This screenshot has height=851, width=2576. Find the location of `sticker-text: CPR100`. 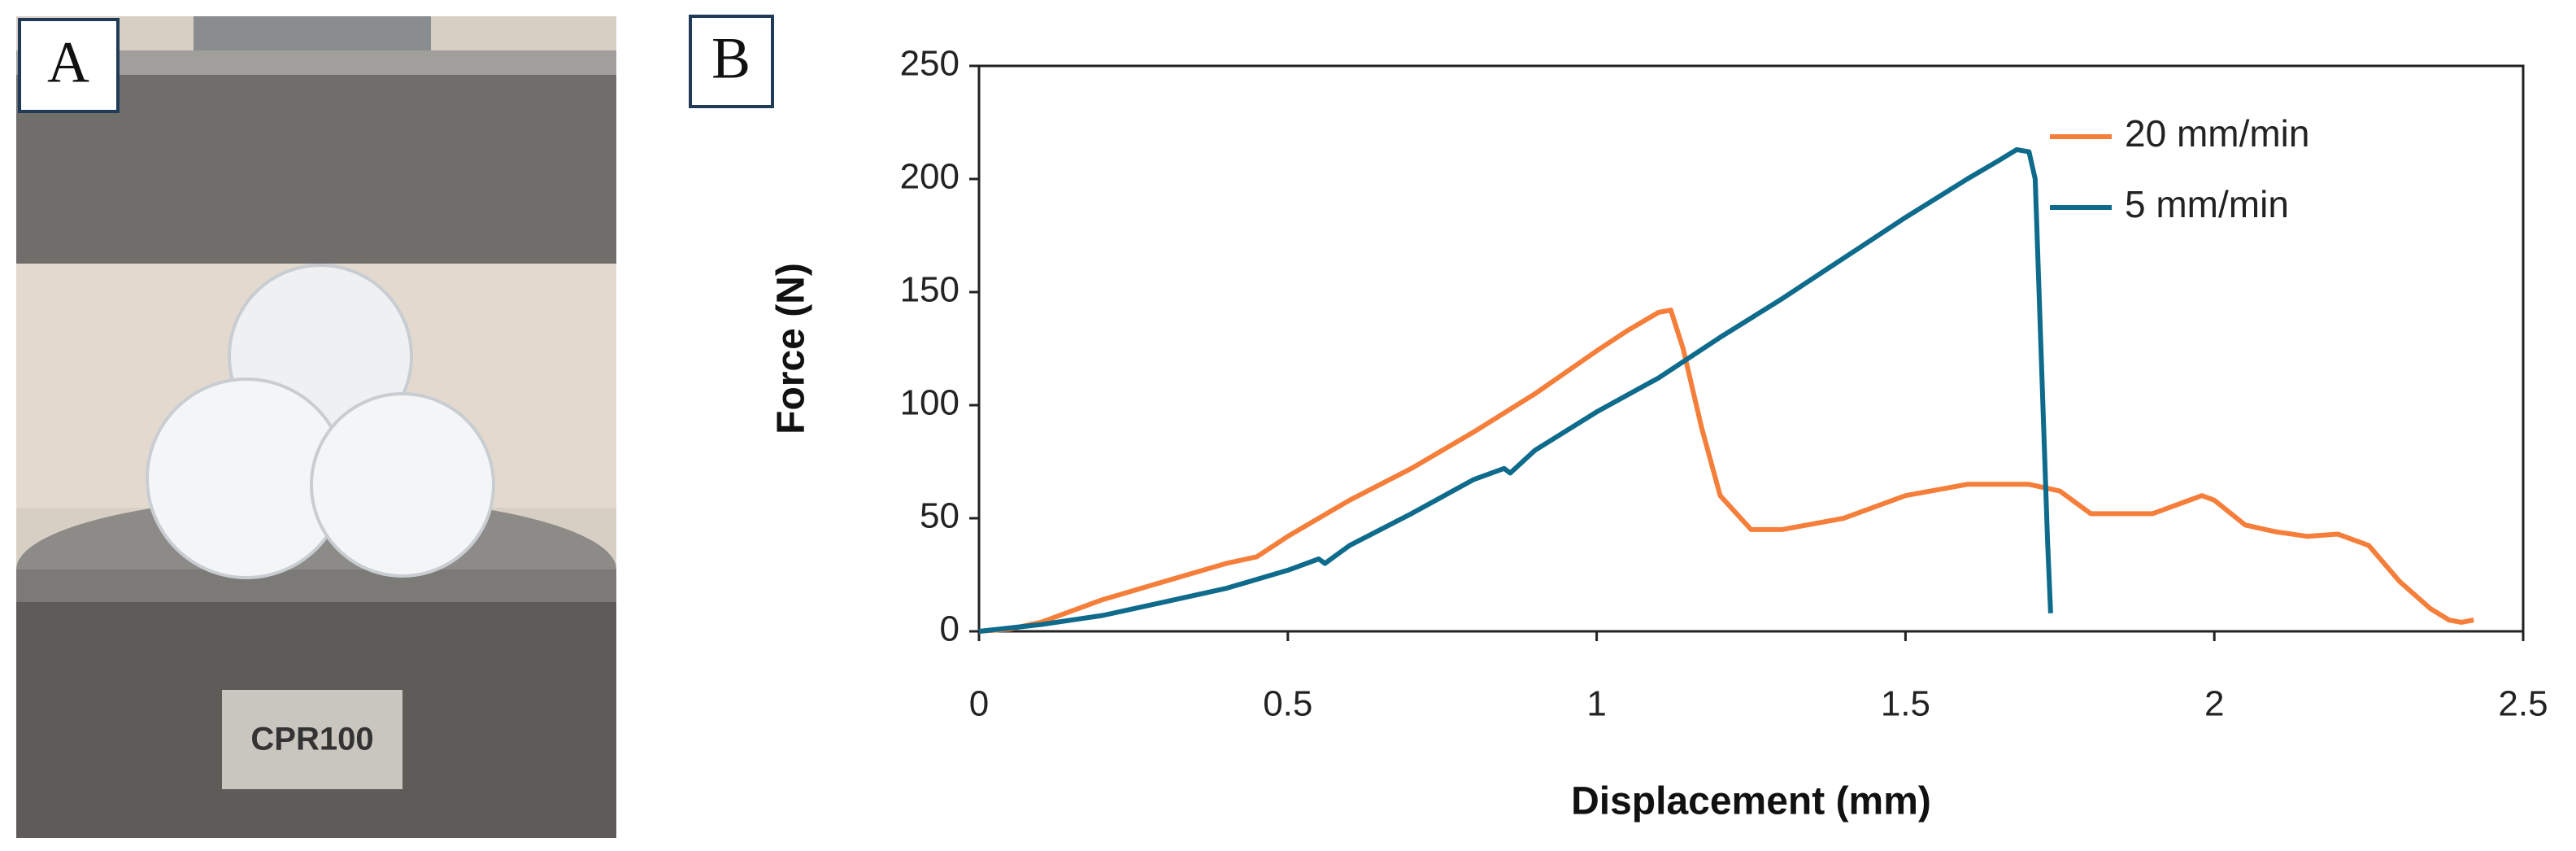

sticker-text: CPR100 is located at coordinates (312, 739).